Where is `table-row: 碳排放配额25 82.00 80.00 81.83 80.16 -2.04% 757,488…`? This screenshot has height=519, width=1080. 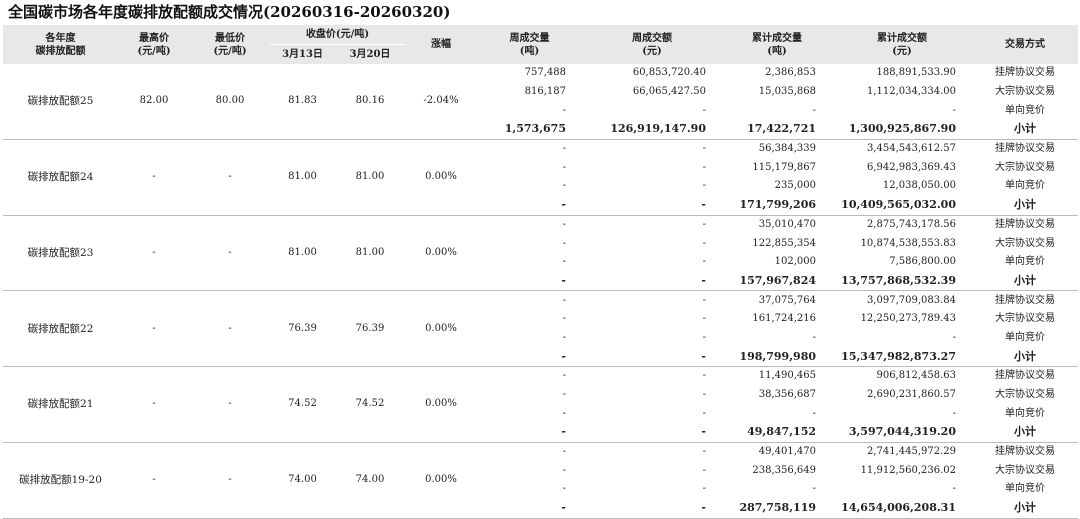 table-row: 碳排放配额25 82.00 80.00 81.83 80.16 -2.04% 757,488… is located at coordinates (540, 85).